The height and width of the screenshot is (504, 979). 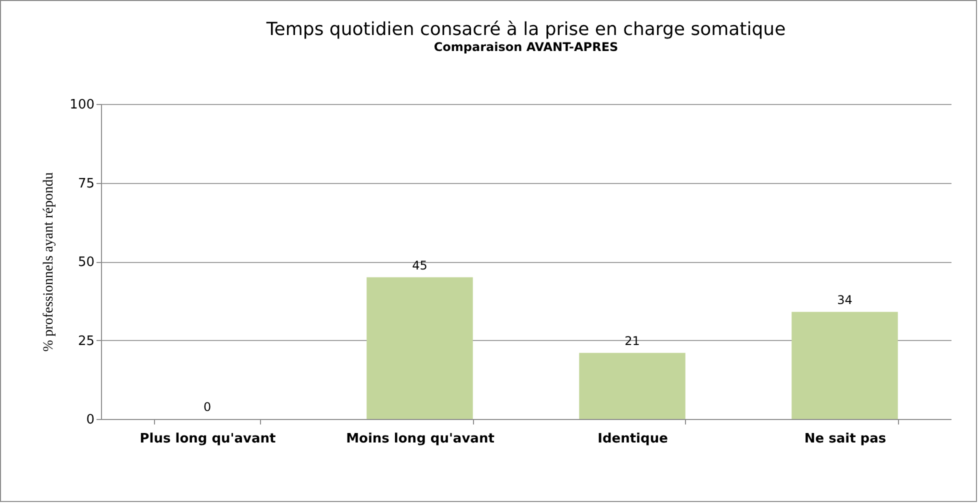 What do you see at coordinates (208, 439) in the screenshot?
I see `x-tick-label: Plus long qu'avant` at bounding box center [208, 439].